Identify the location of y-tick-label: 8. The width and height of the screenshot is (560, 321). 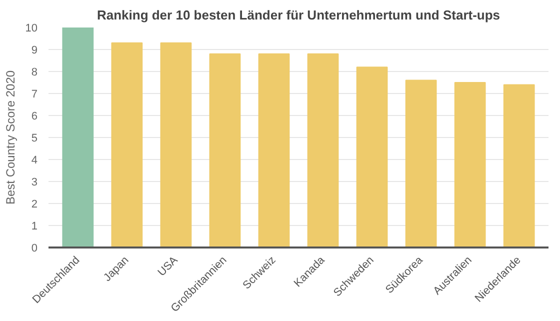
(34, 72).